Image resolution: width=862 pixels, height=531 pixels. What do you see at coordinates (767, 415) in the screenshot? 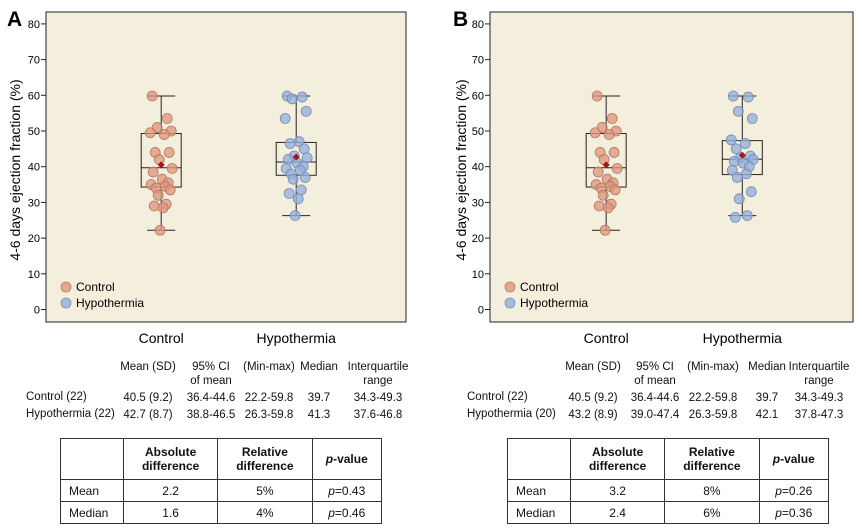
I see `stats-cell: 42.1` at bounding box center [767, 415].